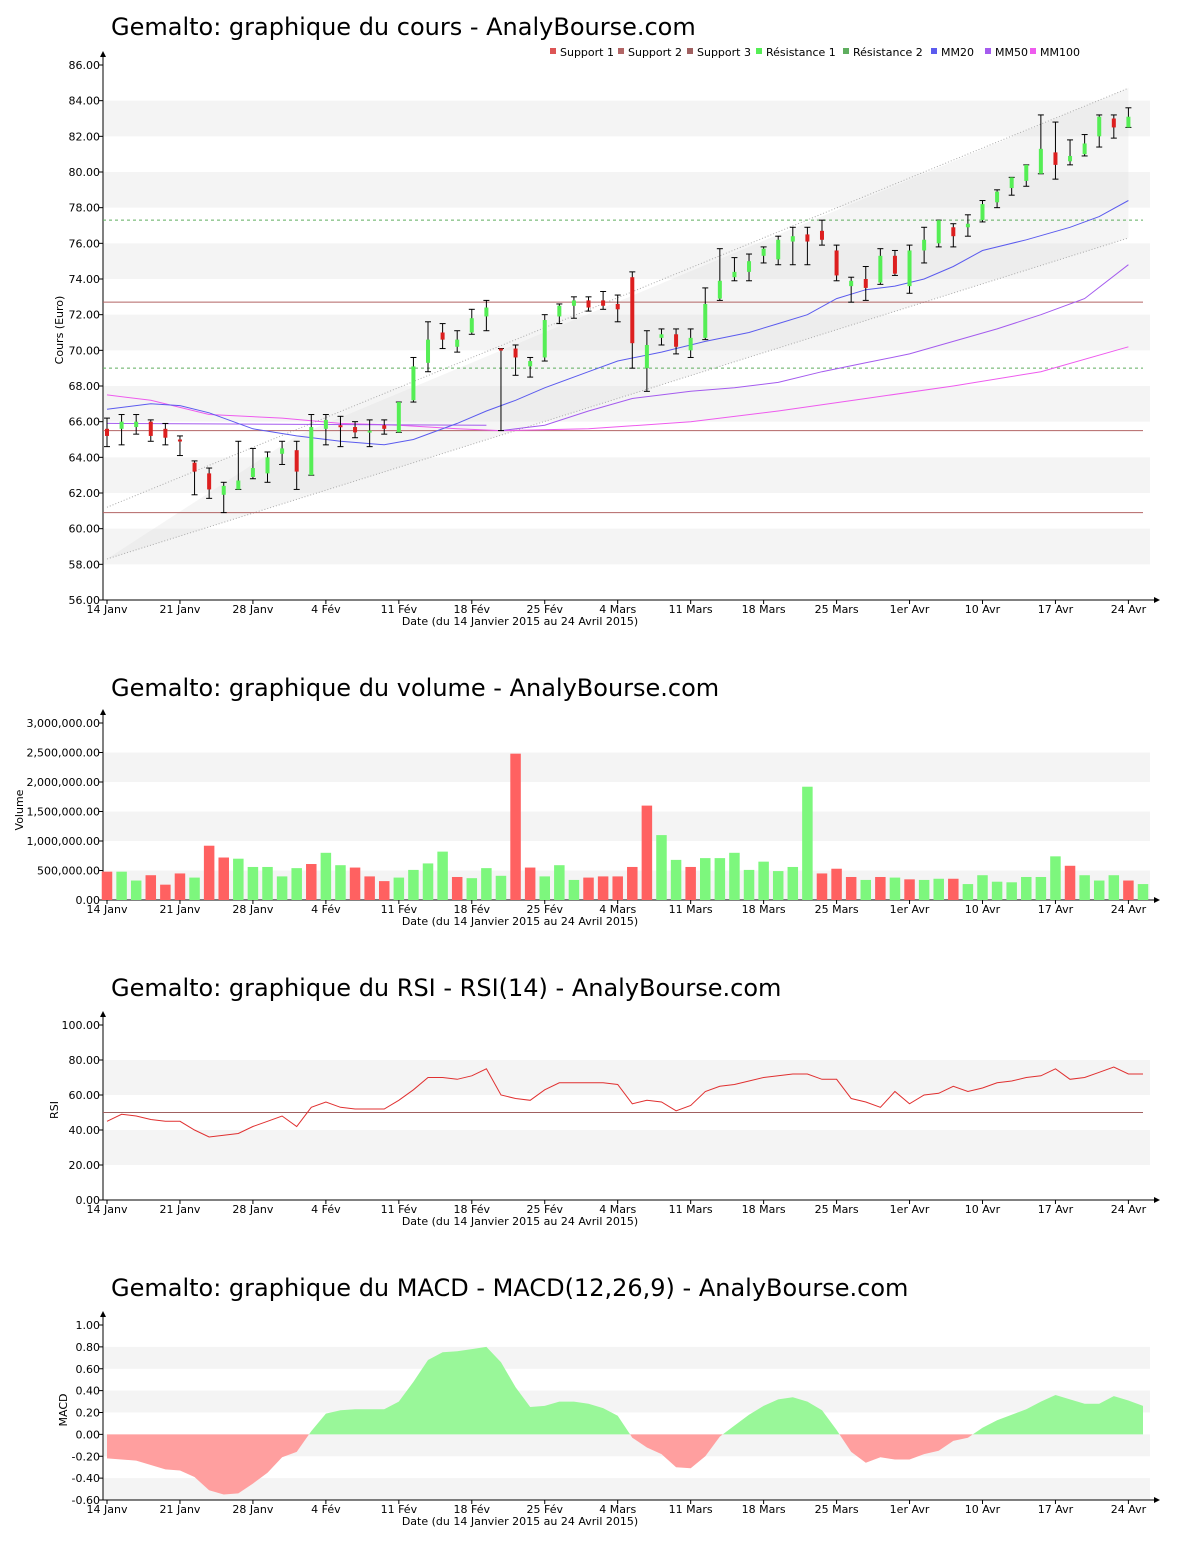 The width and height of the screenshot is (1200, 1550). What do you see at coordinates (103, 1014) in the screenshot?
I see `rsi-y-axis-arrow` at bounding box center [103, 1014].